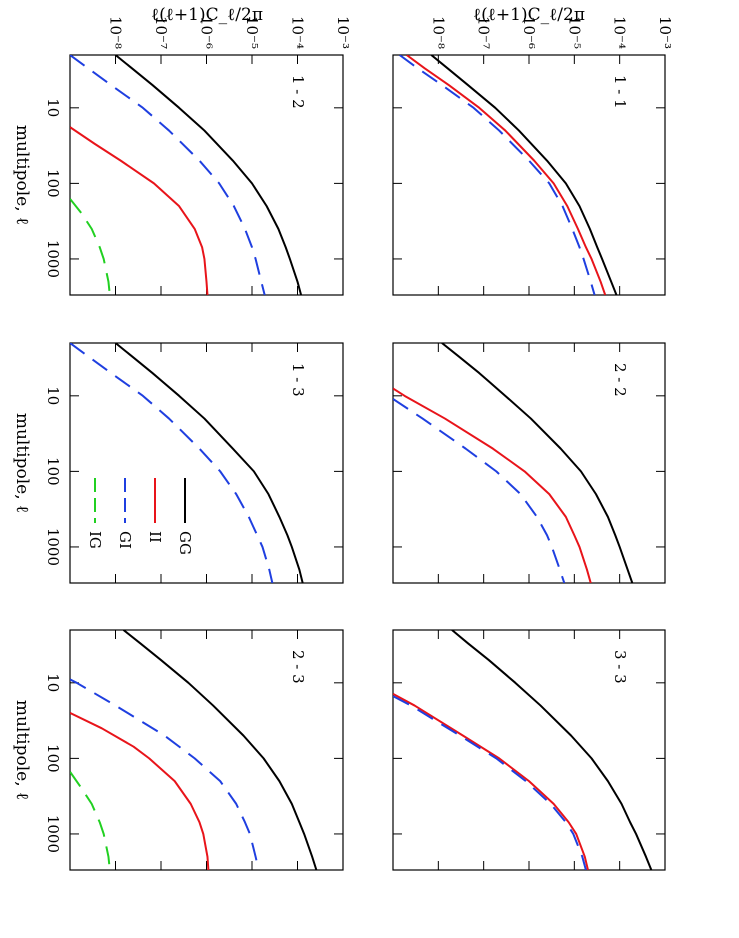 This screenshot has height=938, width=739. What do you see at coordinates (620, 92) in the screenshot?
I see `panel-label: 1 - 1` at bounding box center [620, 92].